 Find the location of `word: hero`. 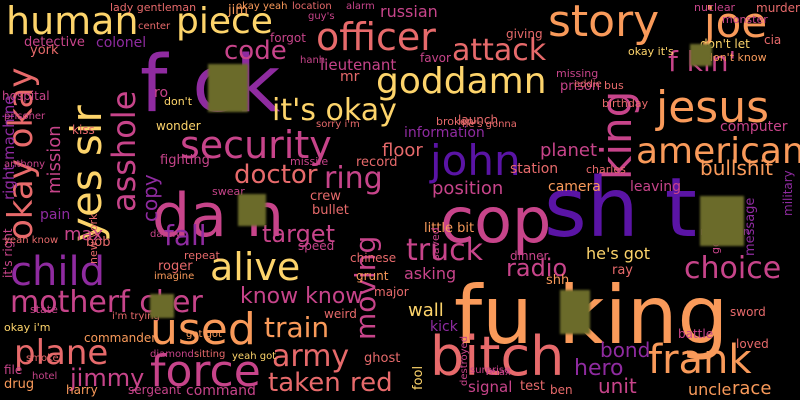

word: hero is located at coordinates (599, 368).